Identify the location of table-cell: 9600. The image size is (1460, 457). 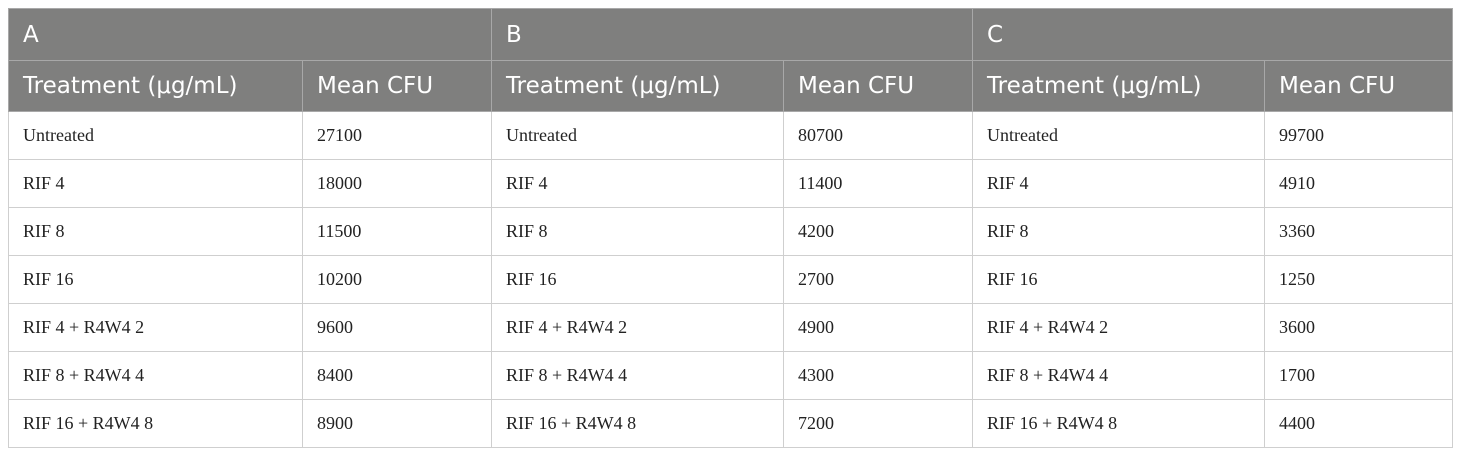
(397, 327).